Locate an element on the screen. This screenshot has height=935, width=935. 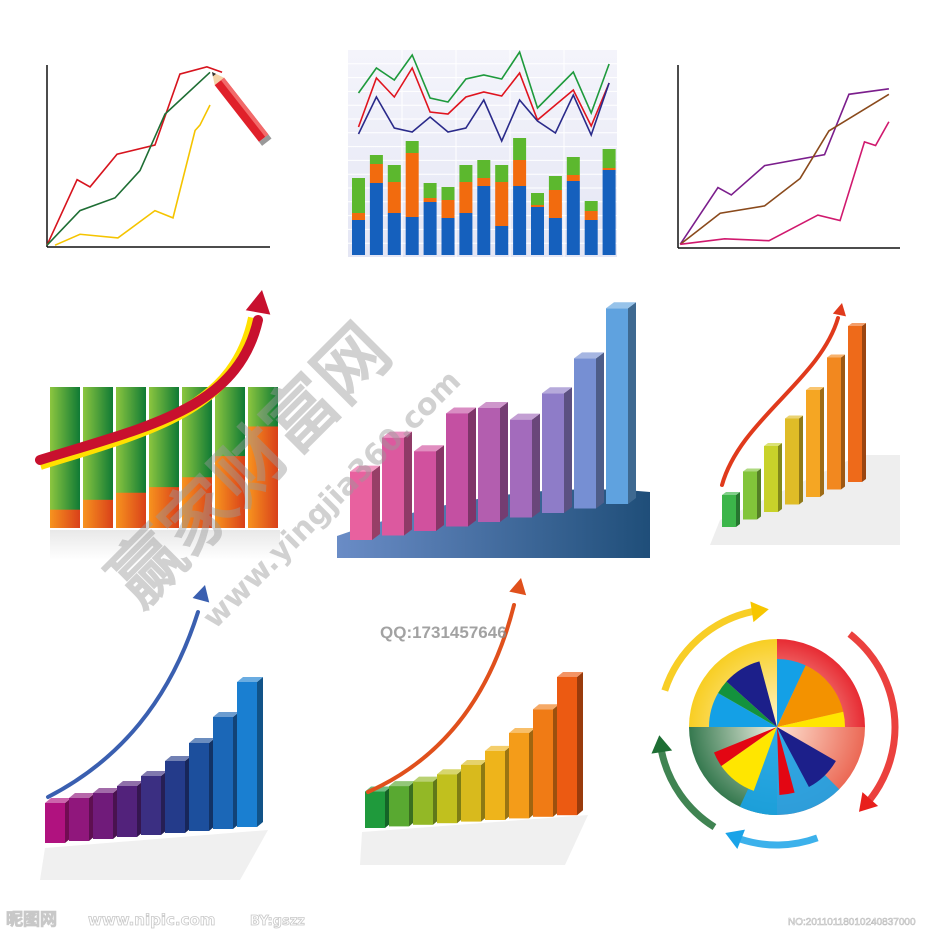
pie-chart-bottom-right is located at coordinates (775, 725).